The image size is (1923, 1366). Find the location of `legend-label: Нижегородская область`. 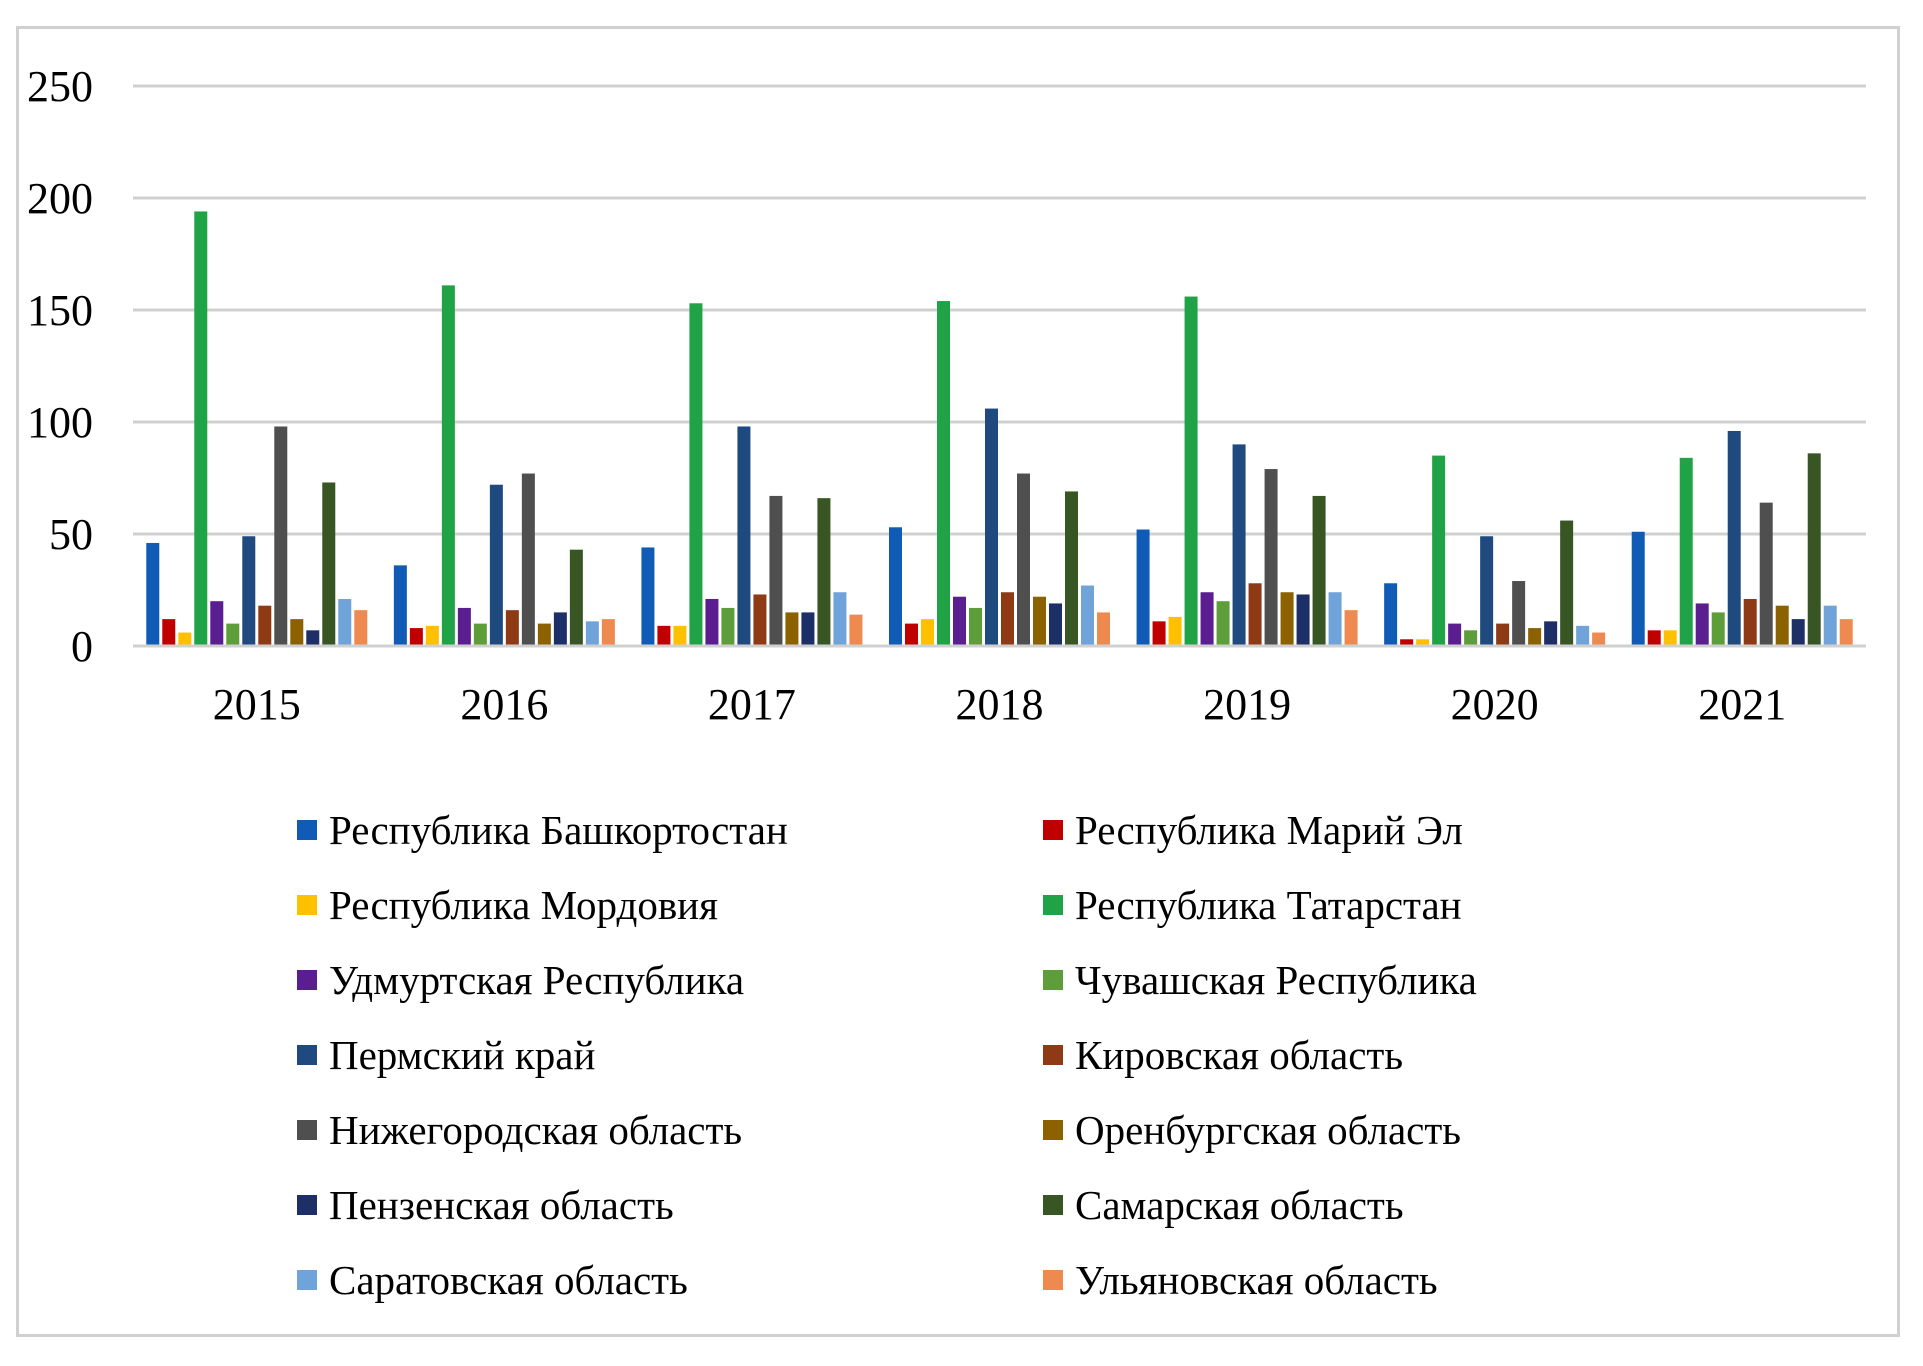

legend-label: Нижегородская область is located at coordinates (536, 1130).